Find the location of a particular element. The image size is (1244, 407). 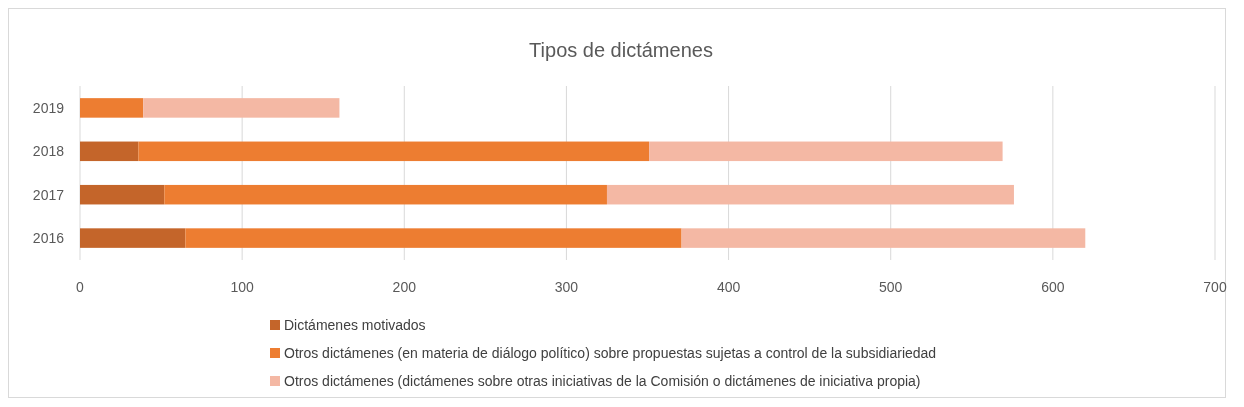

chart-title: Tipos de dictámenes is located at coordinates (621, 50).